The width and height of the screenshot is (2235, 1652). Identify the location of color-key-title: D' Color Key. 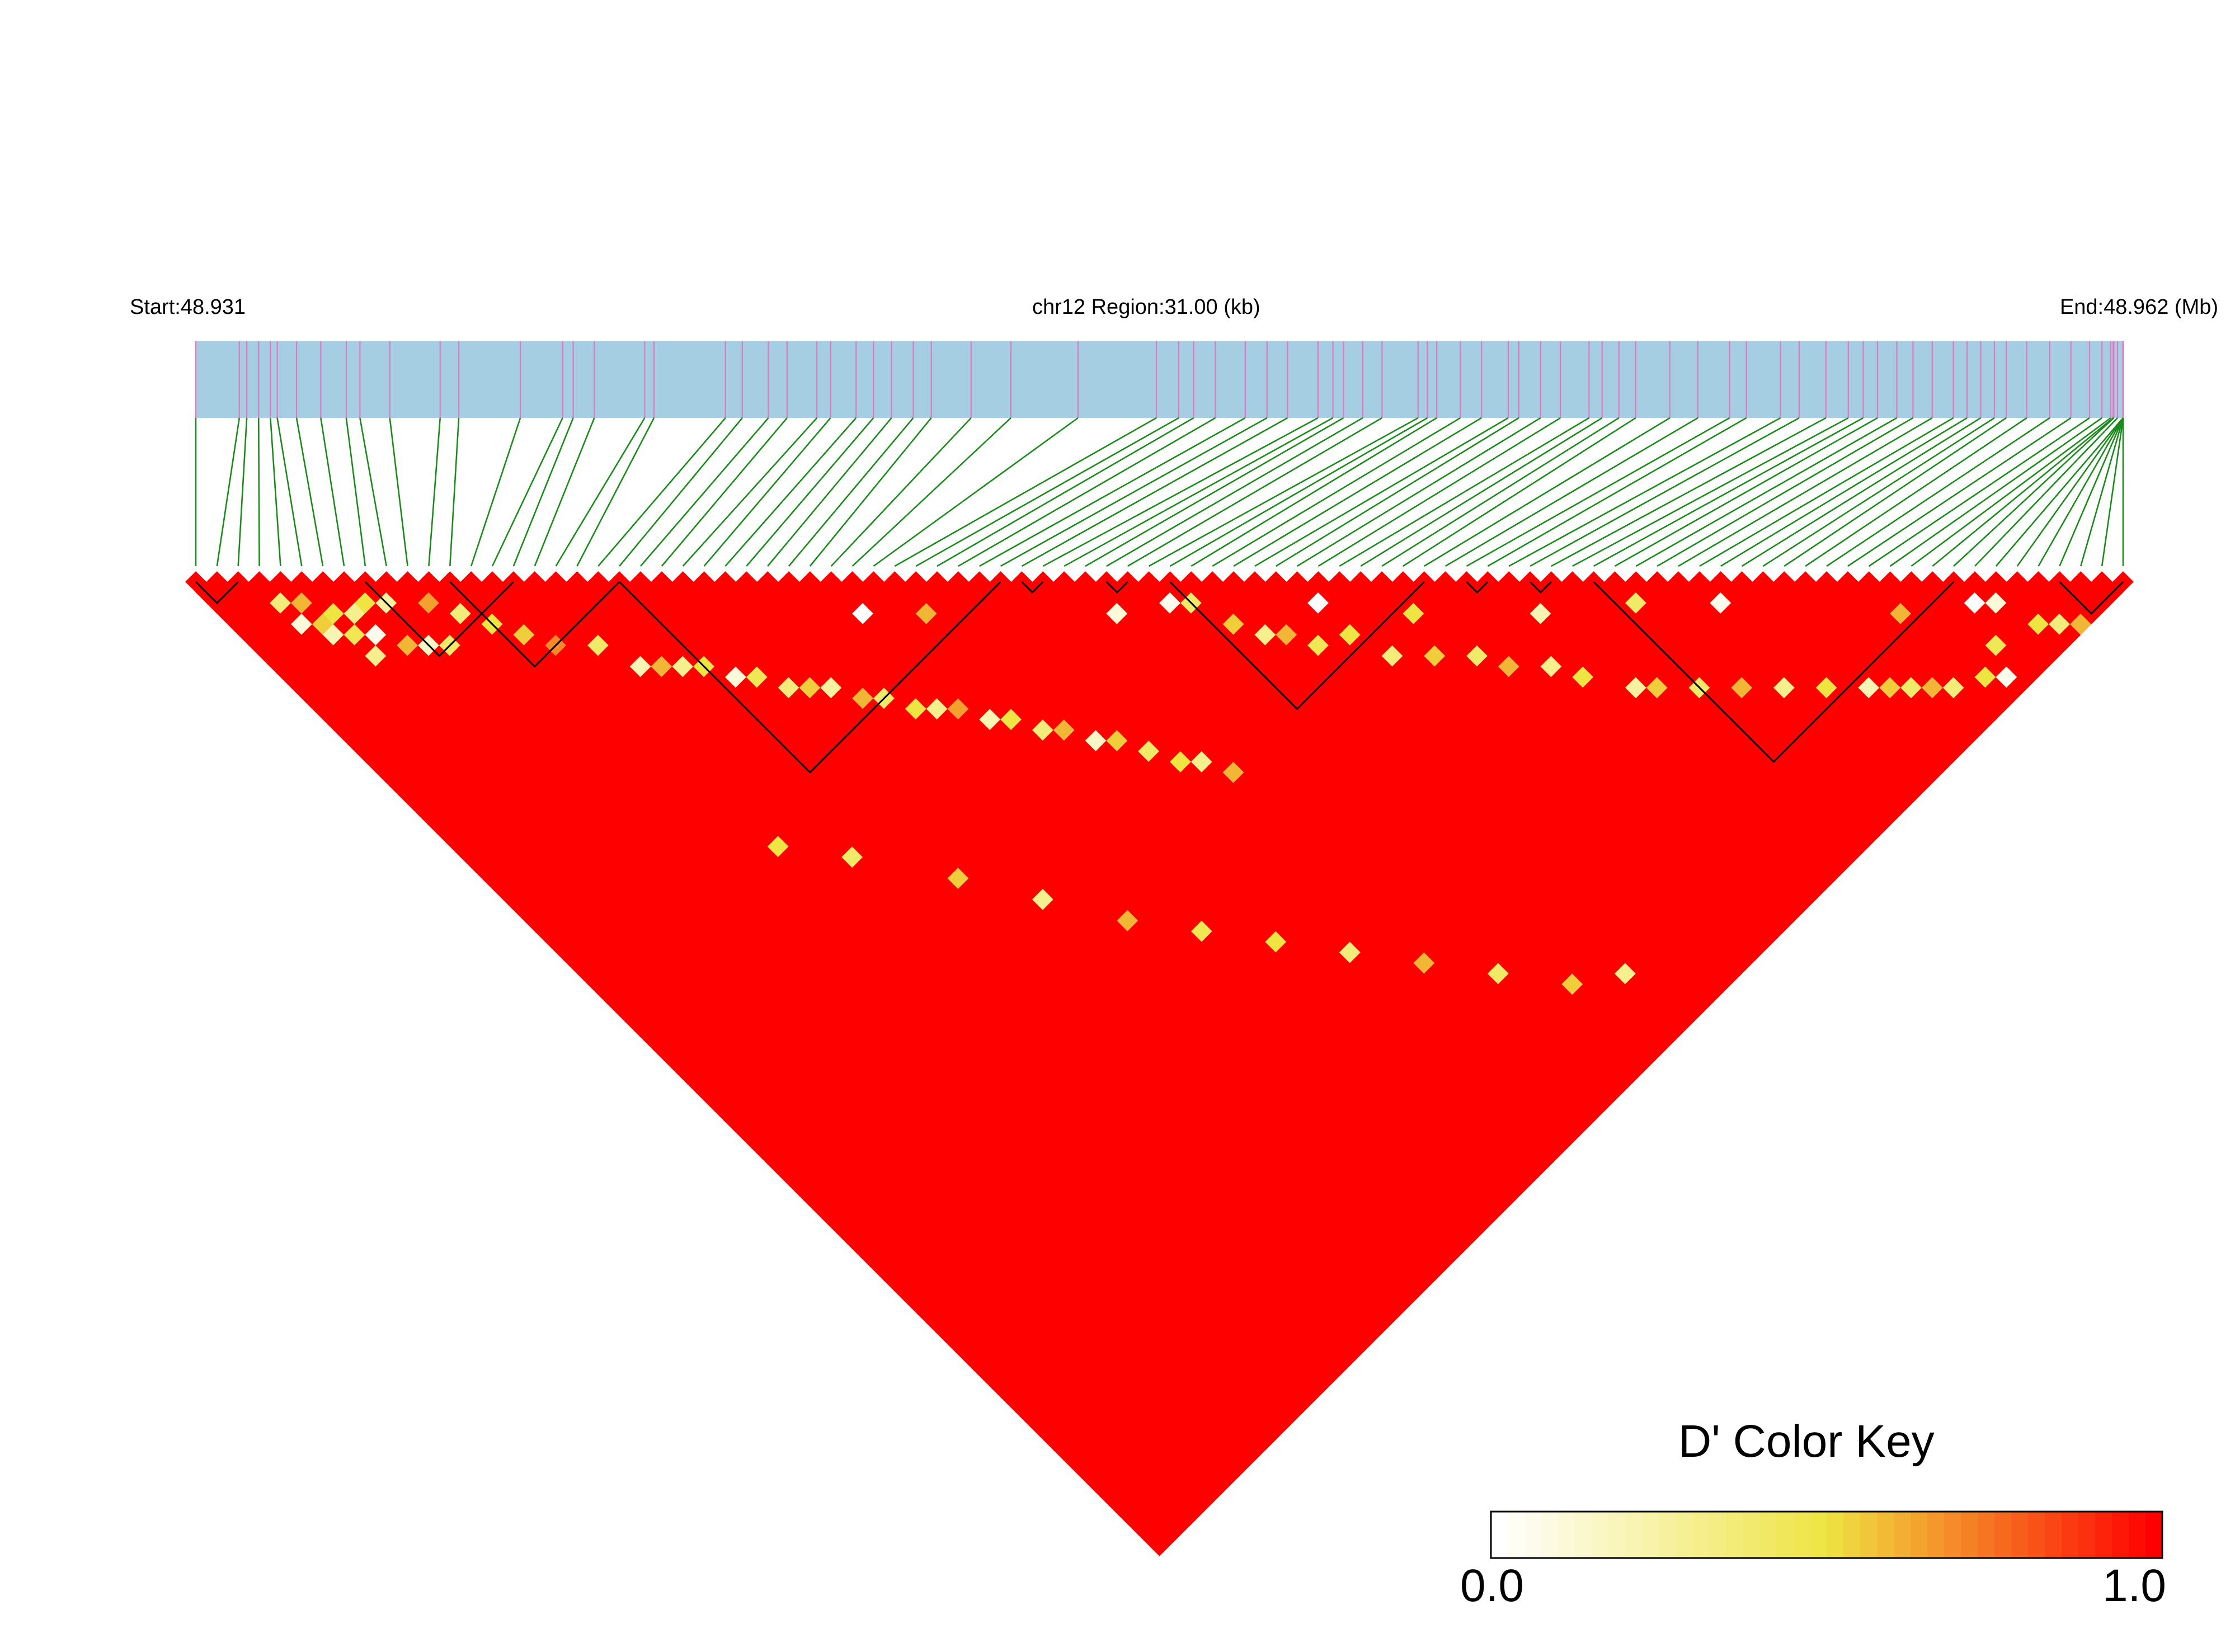
(1806, 1442).